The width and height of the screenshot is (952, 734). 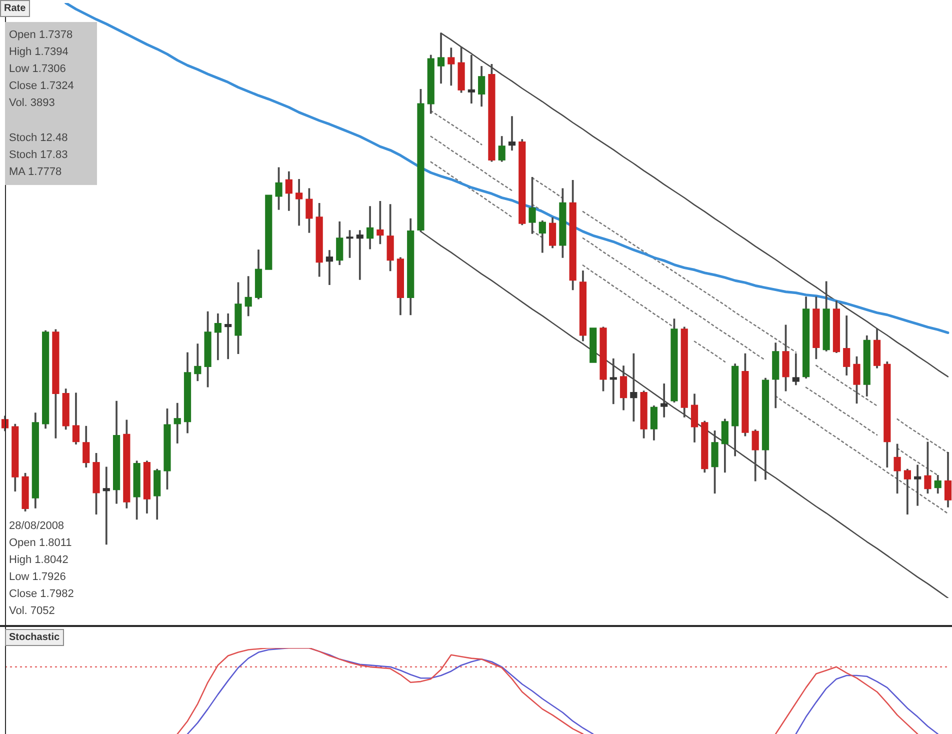 What do you see at coordinates (41, 69) in the screenshot?
I see `annotation: Open 1.7378 High 1.7394 Low 1.7306 Close 1.7324 Vol. 3893` at bounding box center [41, 69].